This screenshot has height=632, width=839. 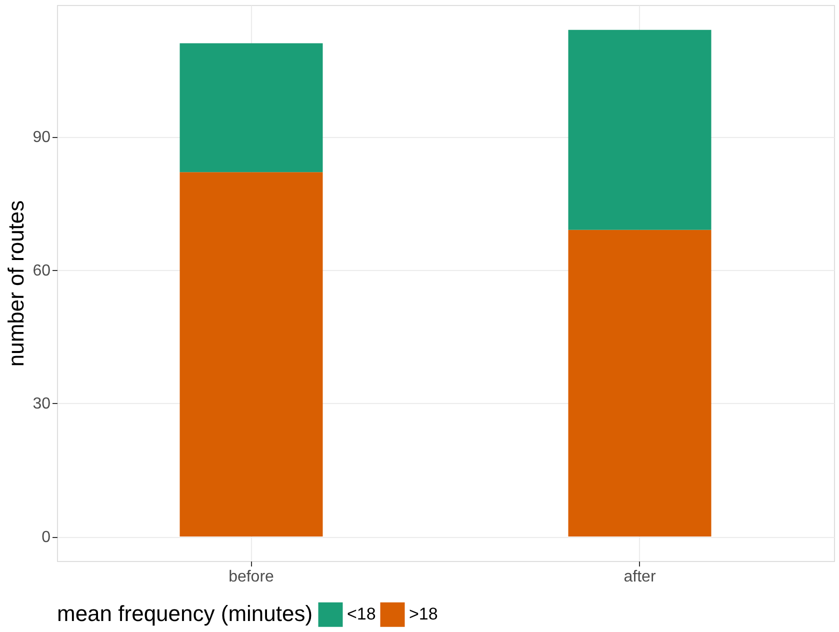 I want to click on legend-label: >18, so click(x=423, y=614).